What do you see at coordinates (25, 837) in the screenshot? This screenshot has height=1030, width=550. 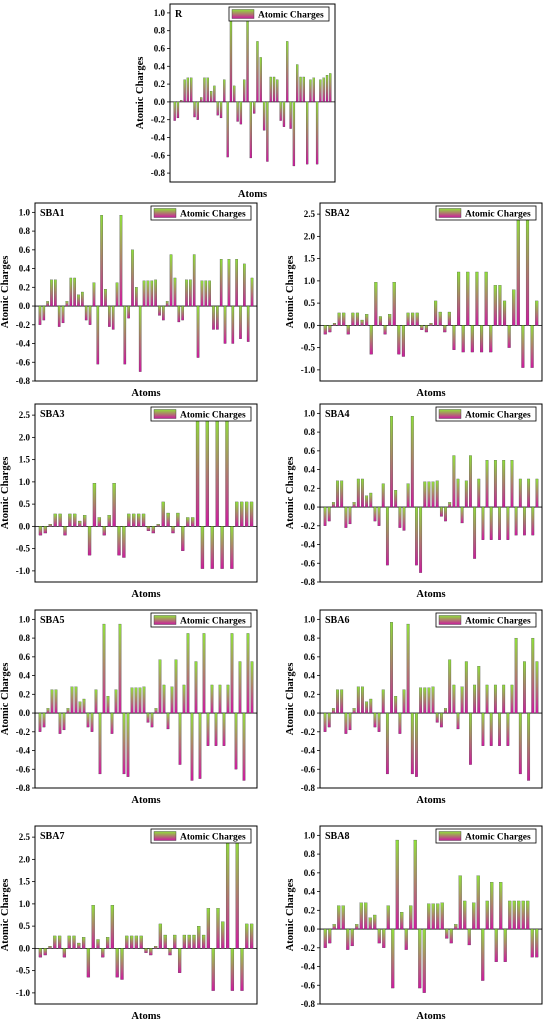 I see `y-tick-label: 2.5` at bounding box center [25, 837].